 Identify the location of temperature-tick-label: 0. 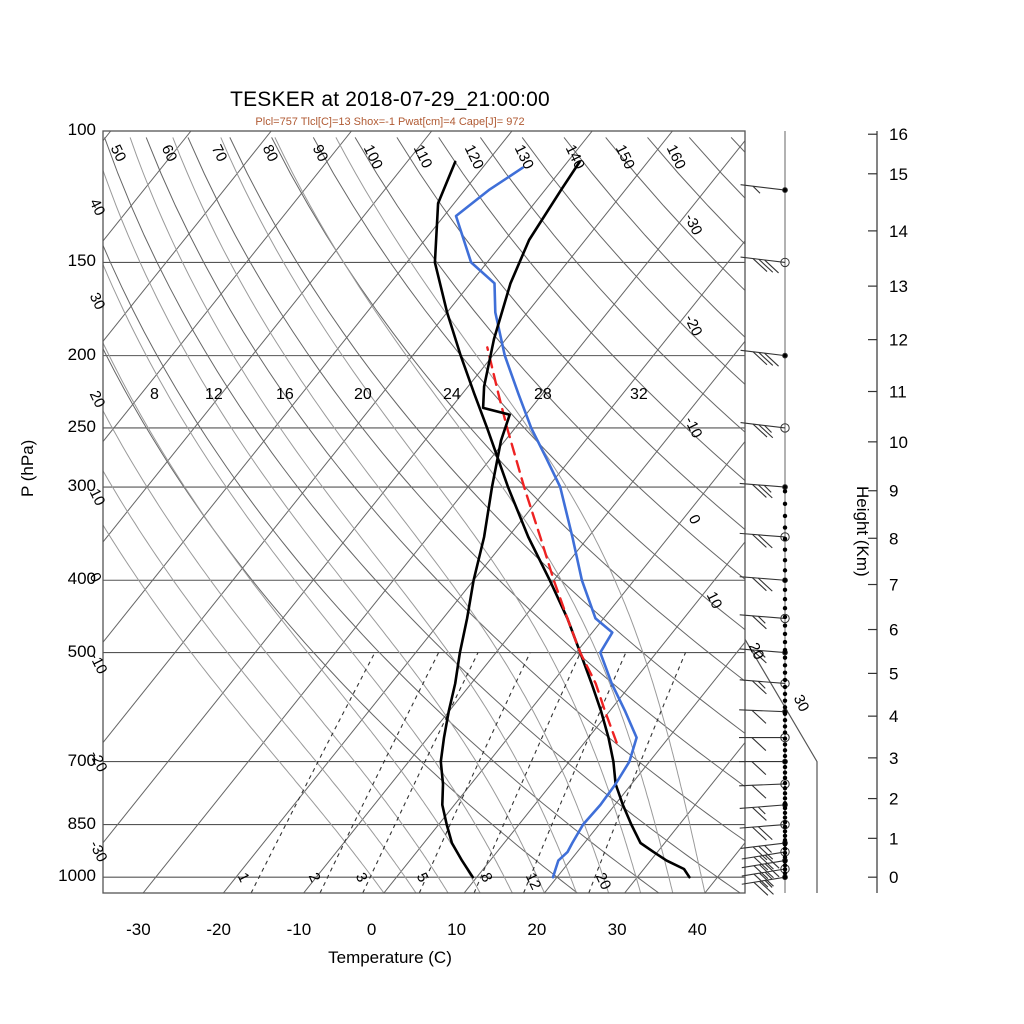
(371, 929).